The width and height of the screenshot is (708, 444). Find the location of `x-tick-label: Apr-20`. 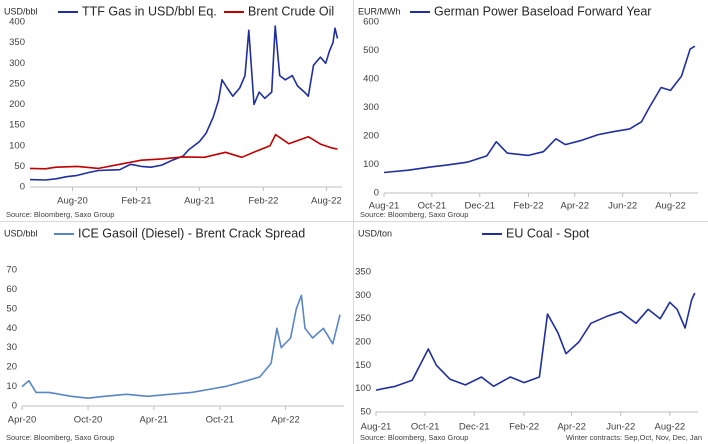

x-tick-label: Apr-20 is located at coordinates (22, 420).